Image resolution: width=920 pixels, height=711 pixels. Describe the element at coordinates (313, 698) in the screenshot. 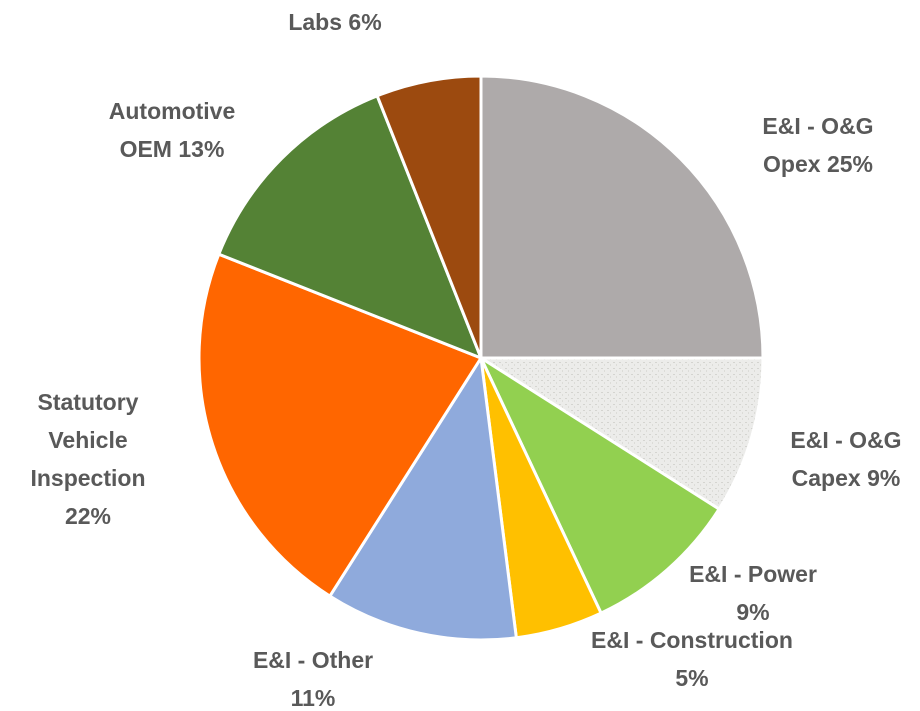

I see `value-label: 11%` at that location.